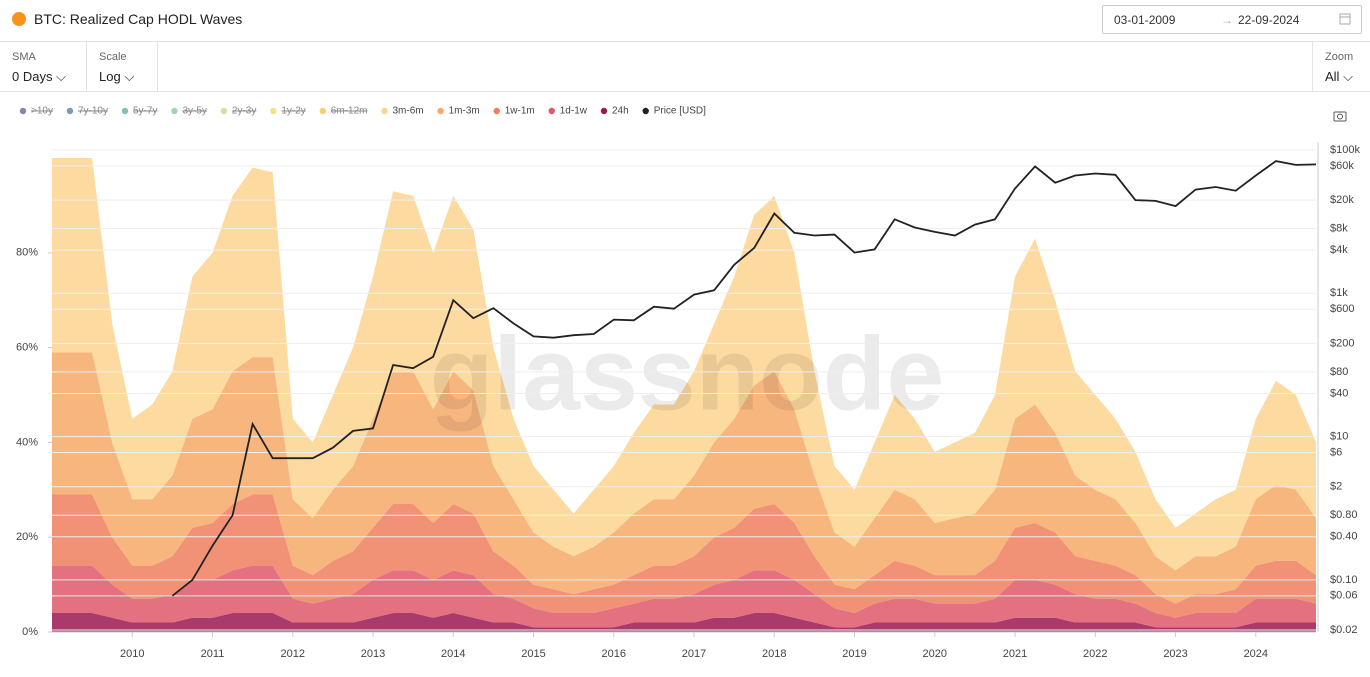 This screenshot has width=1370, height=677. I want to click on value: 0 Days ⌵, so click(39, 76).